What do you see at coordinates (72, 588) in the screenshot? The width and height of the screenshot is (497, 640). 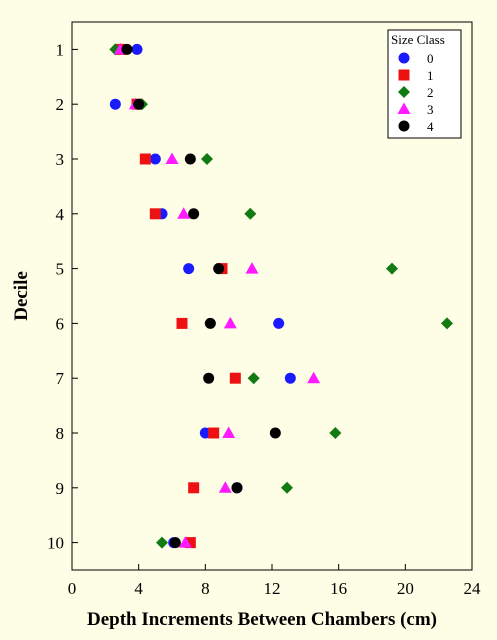 I see `x-tick-label: 0` at bounding box center [72, 588].